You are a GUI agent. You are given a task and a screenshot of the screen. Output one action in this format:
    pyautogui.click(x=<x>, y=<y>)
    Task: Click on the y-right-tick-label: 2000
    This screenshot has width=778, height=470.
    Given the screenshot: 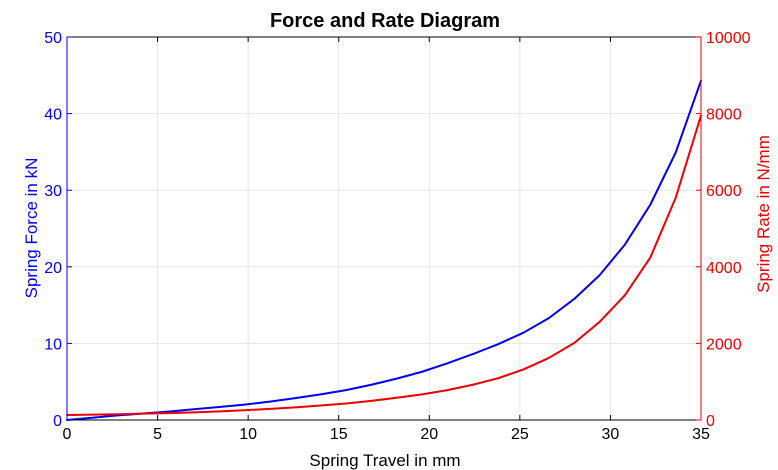 What is the action you would take?
    pyautogui.click(x=724, y=344)
    